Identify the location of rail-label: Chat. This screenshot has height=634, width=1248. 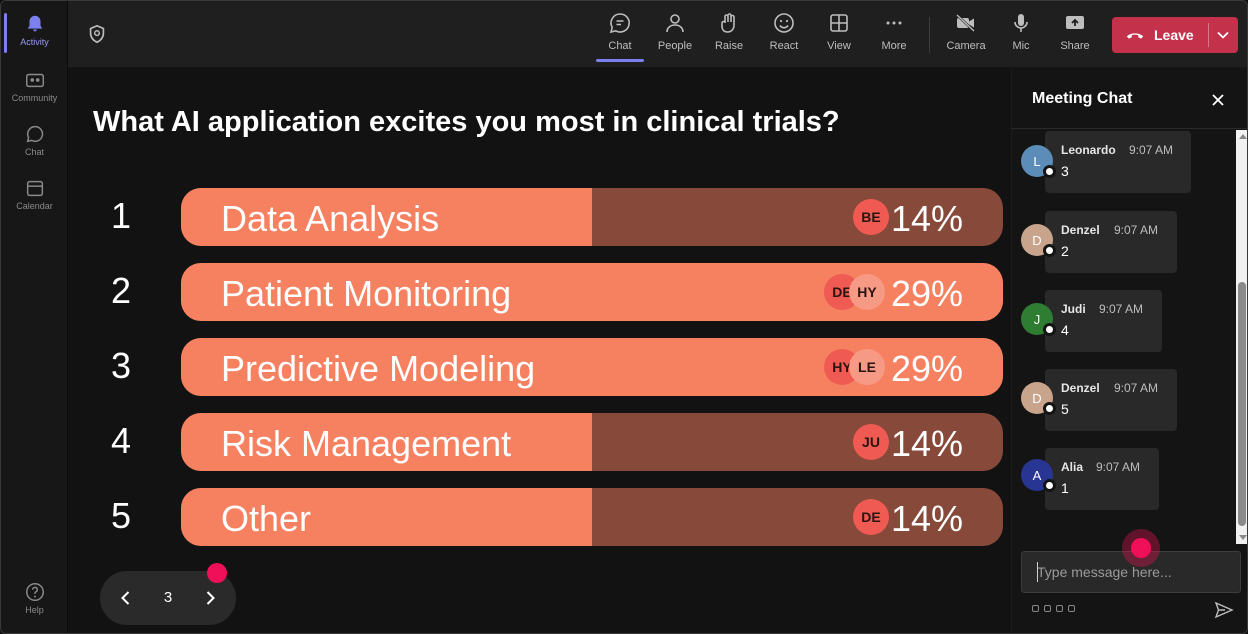
(34, 152).